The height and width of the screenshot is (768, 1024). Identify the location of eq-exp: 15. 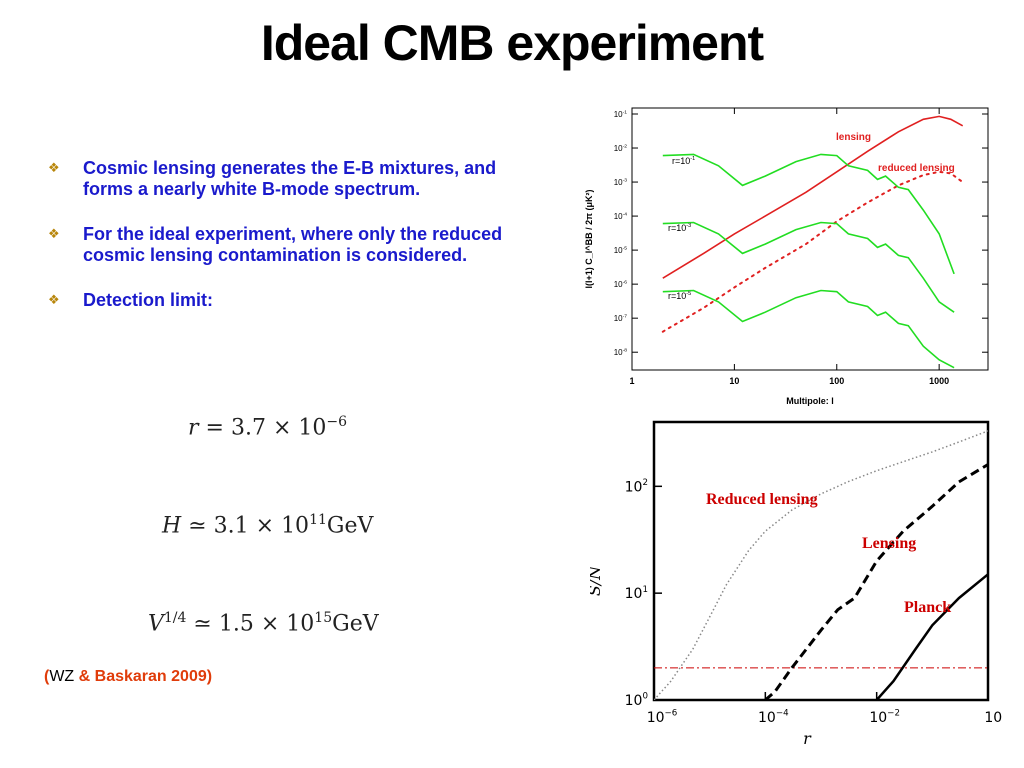
(323, 618).